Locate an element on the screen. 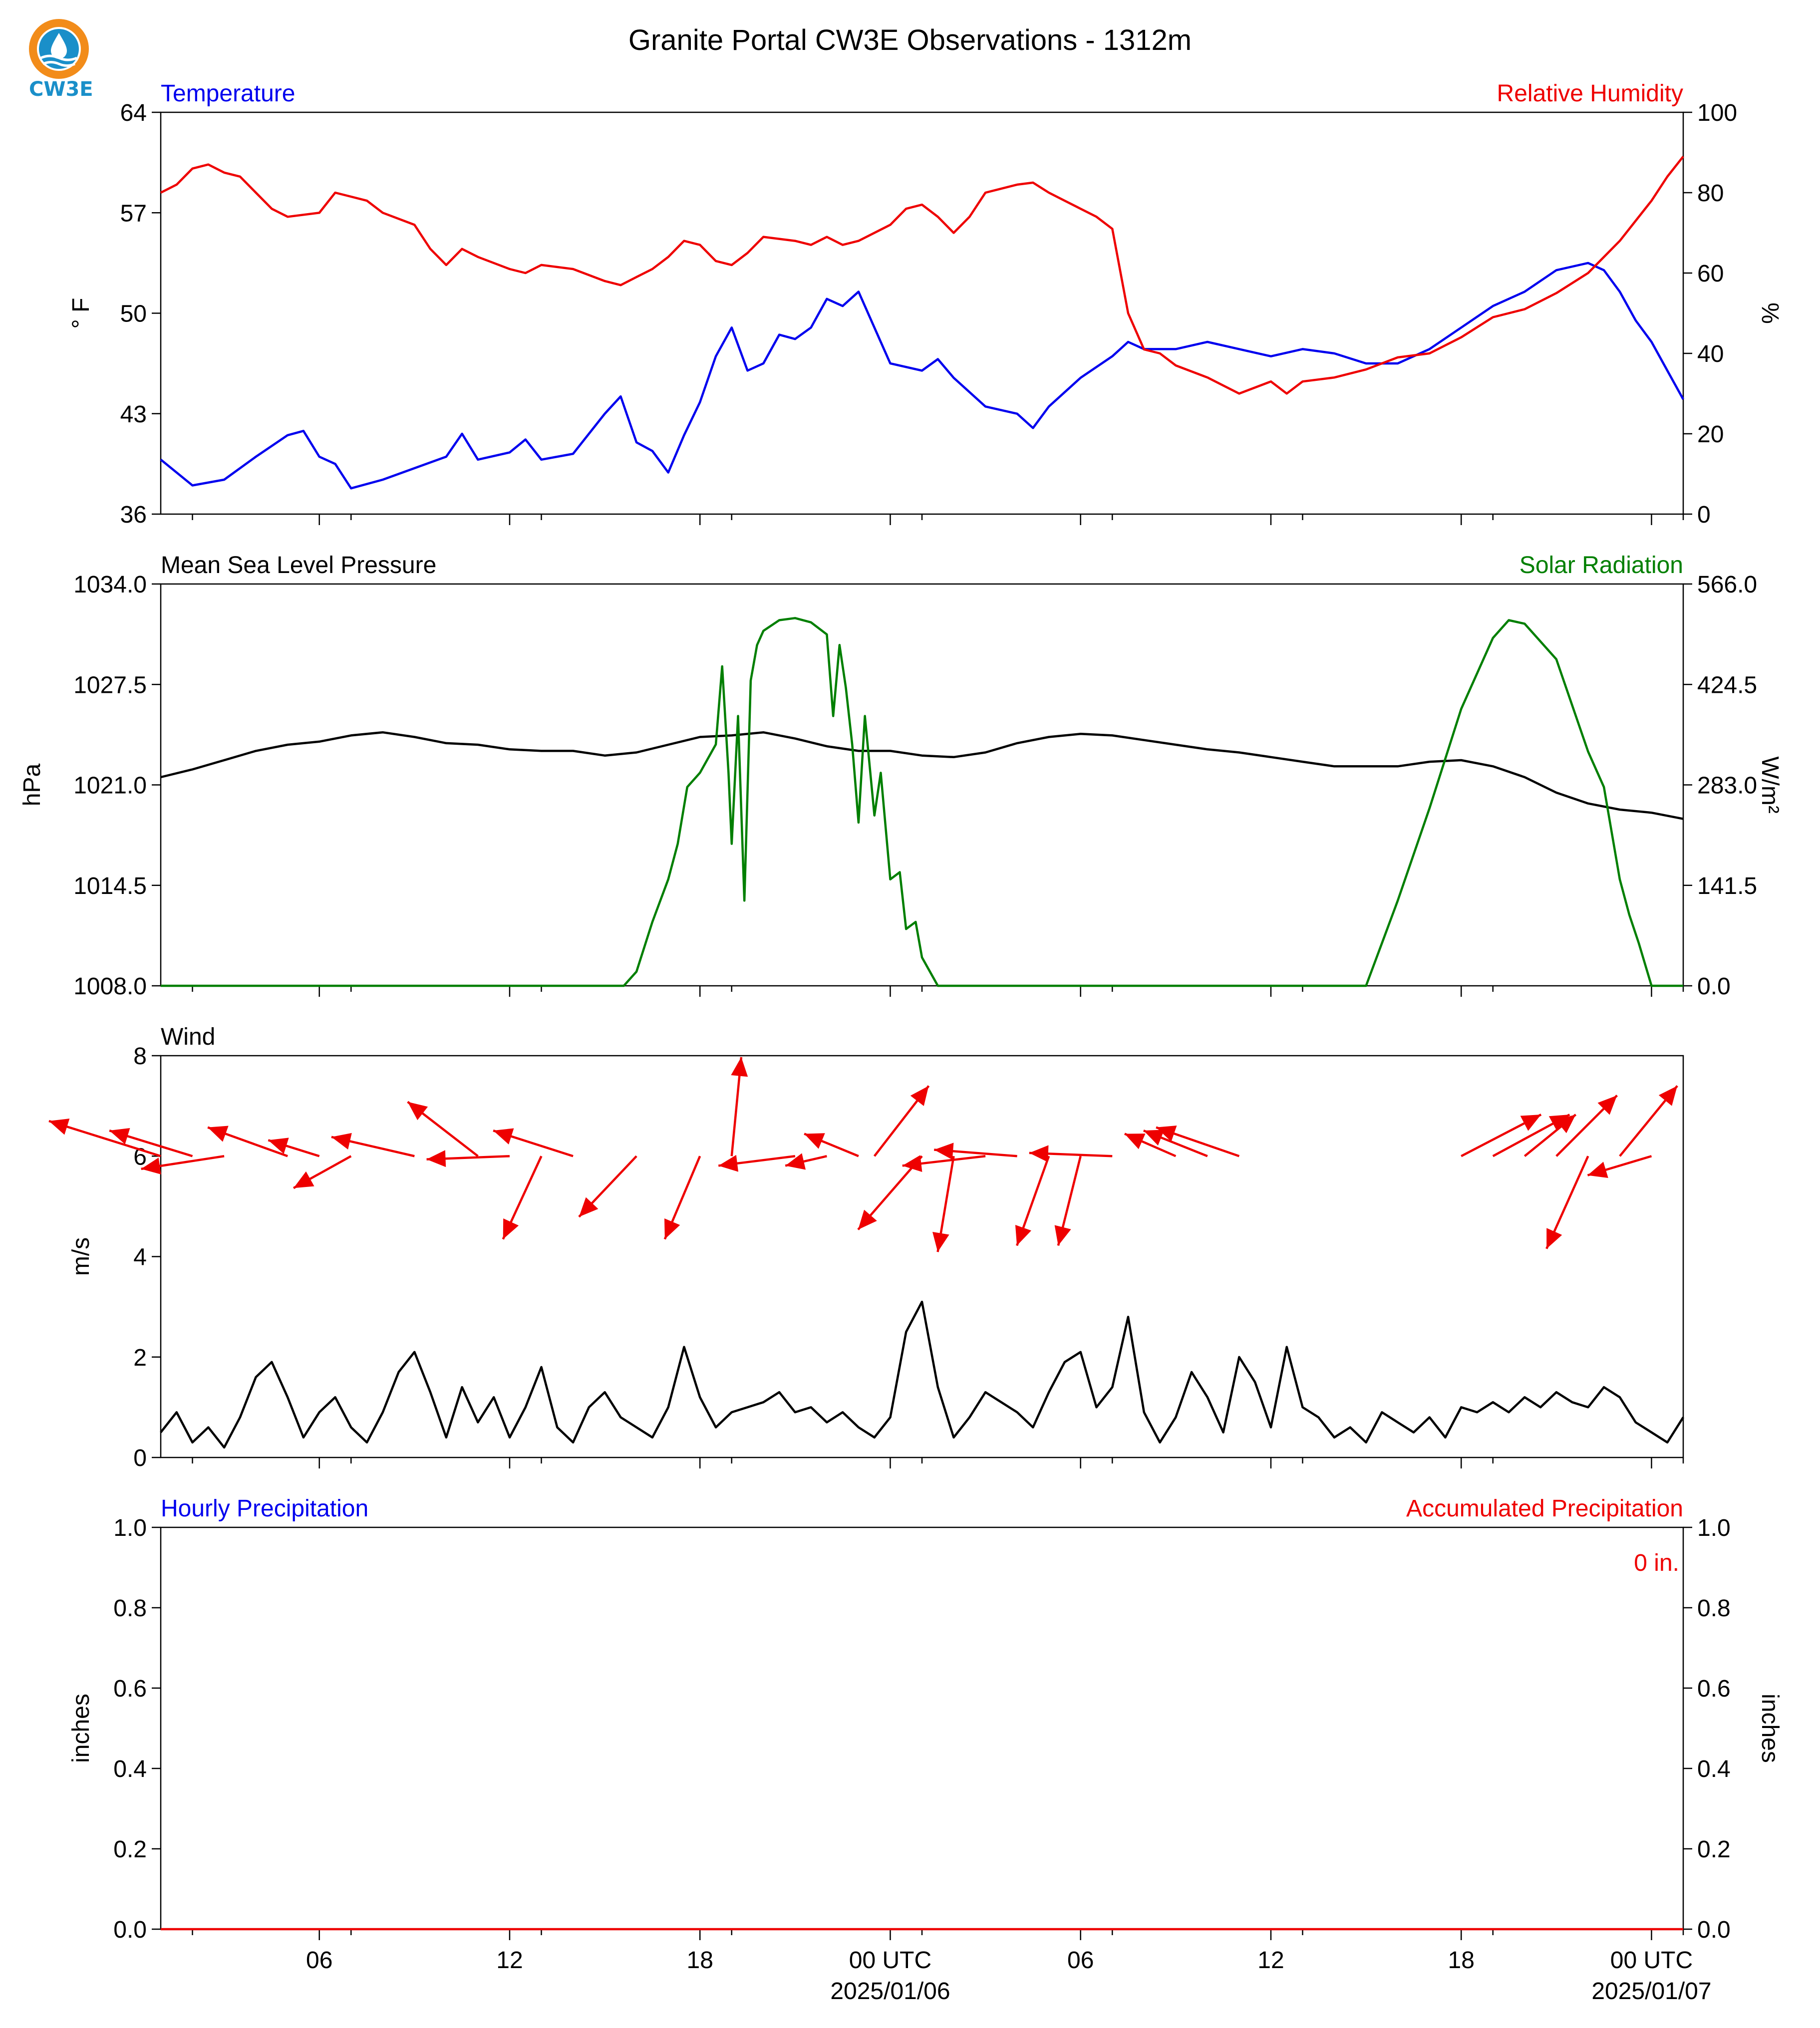 The image size is (1820, 2028). ytick-label-right: 0.2 is located at coordinates (1714, 1849).